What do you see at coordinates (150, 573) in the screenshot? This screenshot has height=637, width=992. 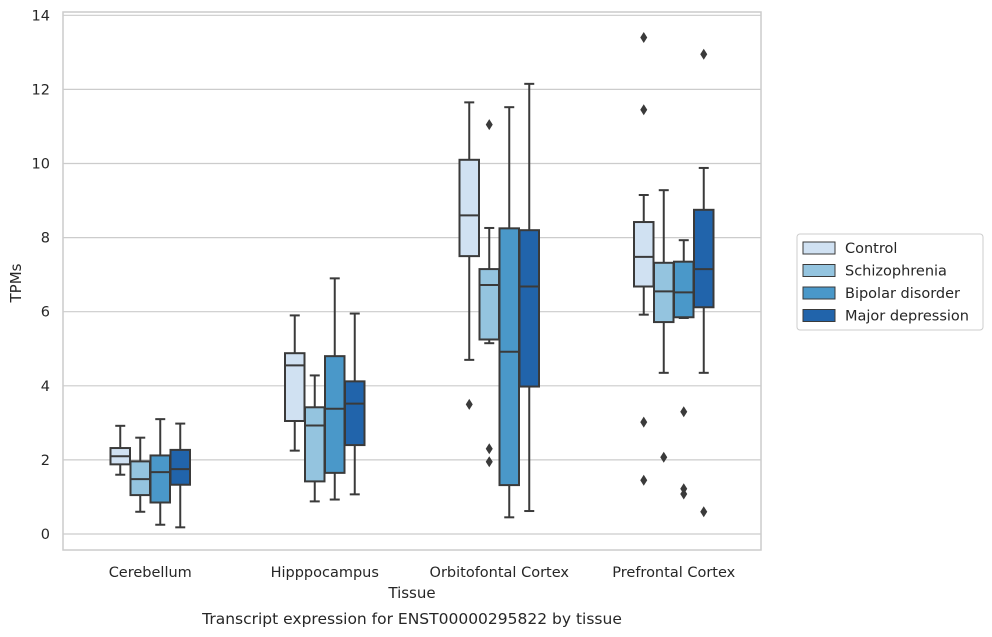 I see `x-tick-label: Cerebellum` at bounding box center [150, 573].